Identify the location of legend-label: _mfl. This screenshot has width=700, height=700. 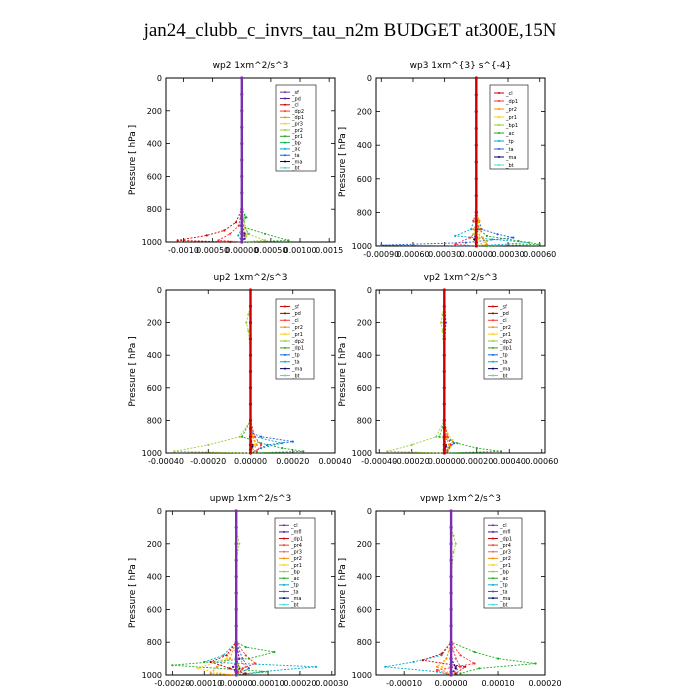
(505, 533).